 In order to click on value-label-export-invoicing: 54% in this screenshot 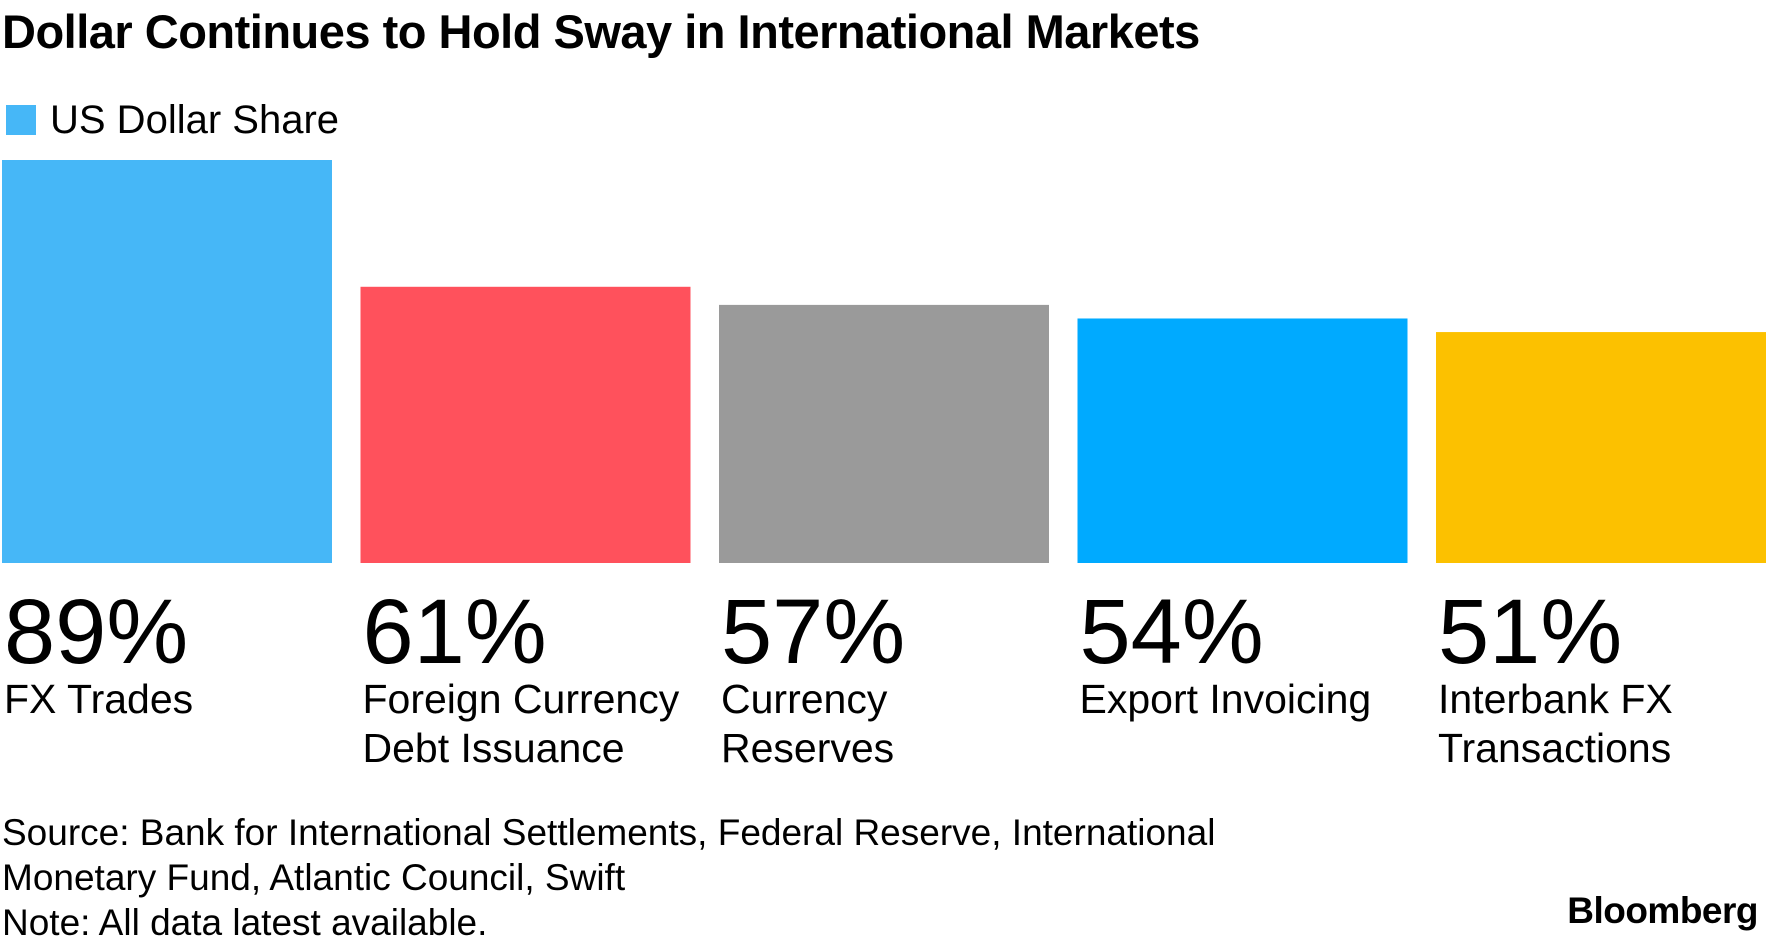, I will do `click(1172, 632)`.